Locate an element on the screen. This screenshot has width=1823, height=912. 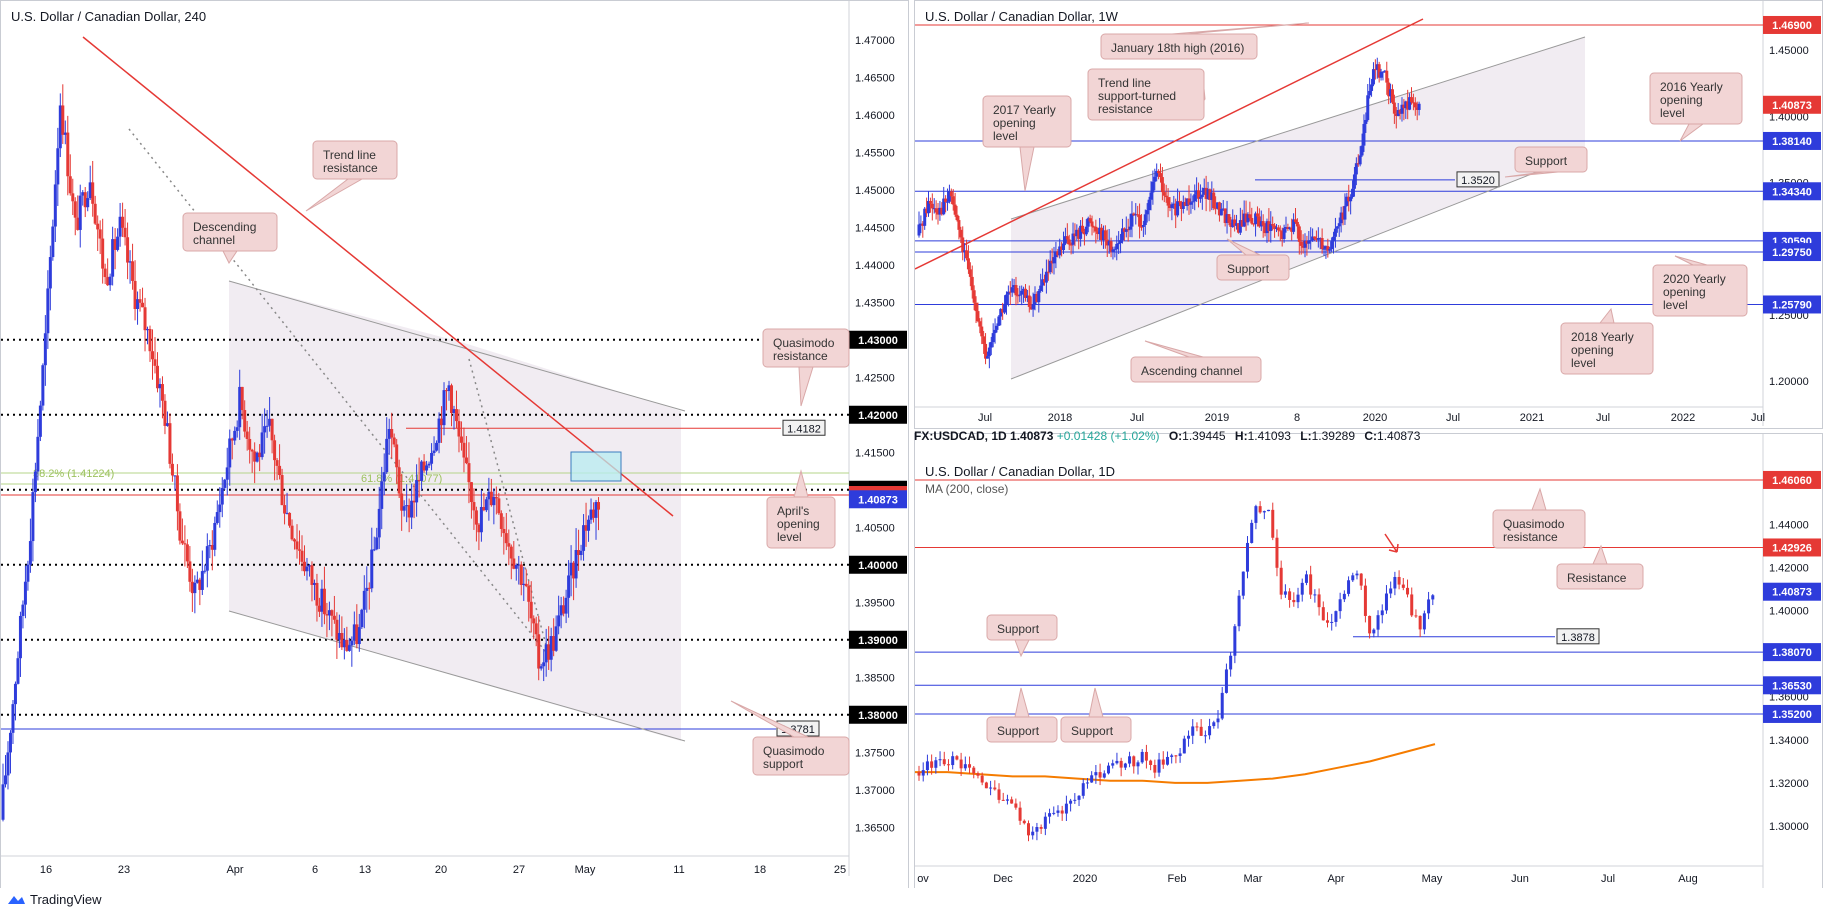
daily-y-tick: 1.36000 is located at coordinates (1789, 698).